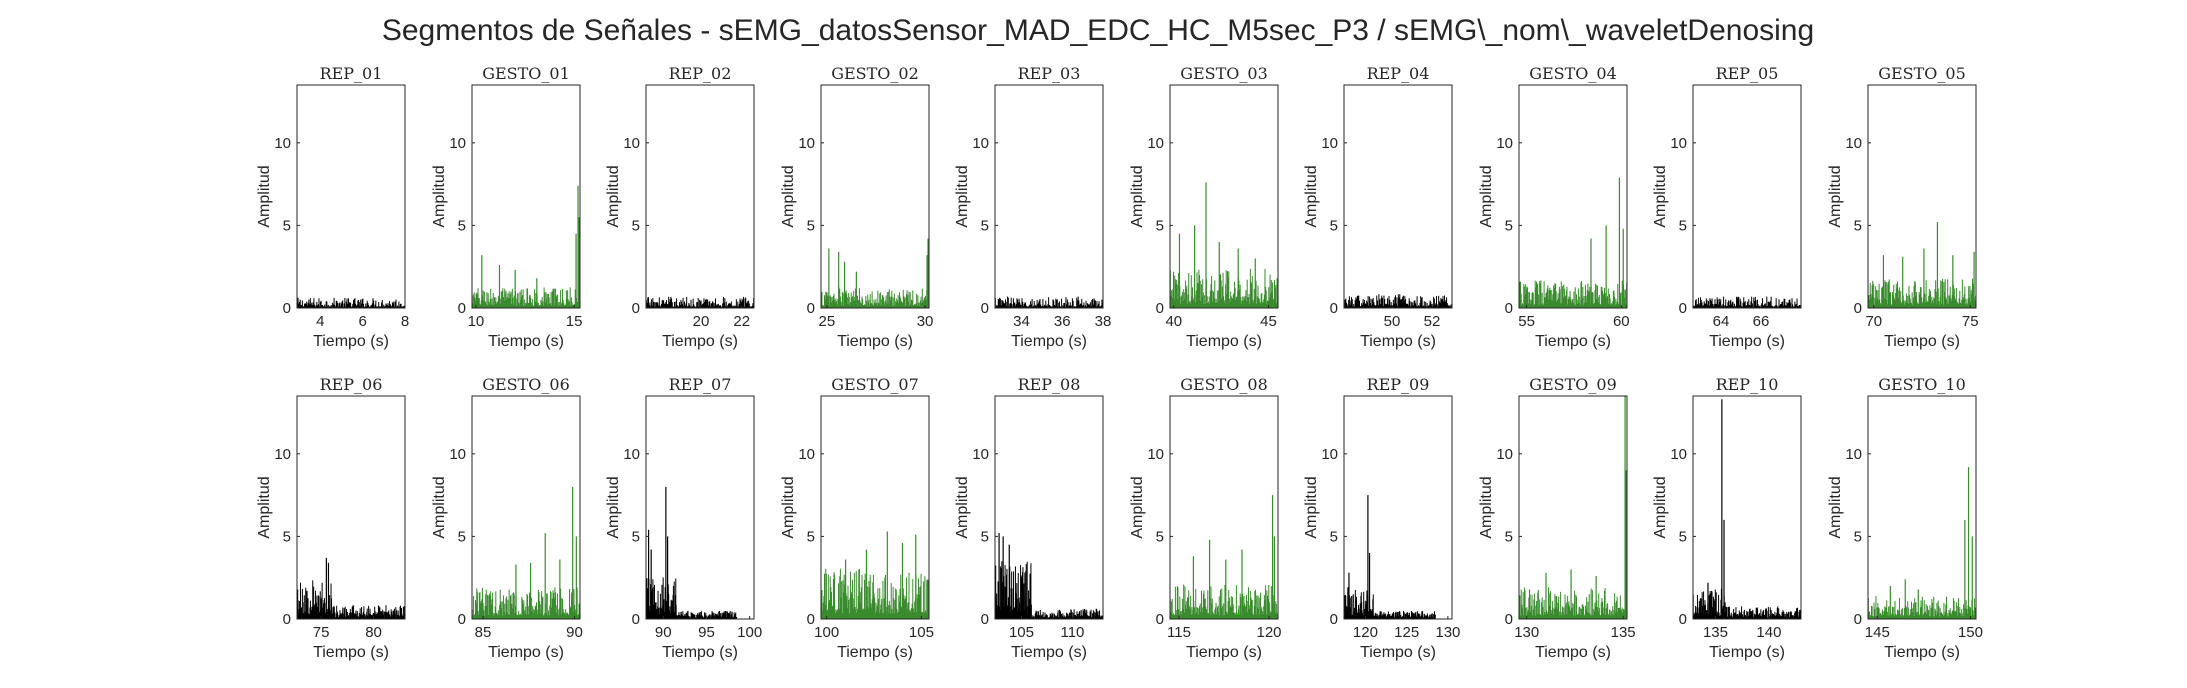 This screenshot has width=2187, height=688. I want to click on subplot-gesto-10: 0 5 10 145 150 GESTO_10 Tiempo (s) Amplitud, so click(1905, 518).